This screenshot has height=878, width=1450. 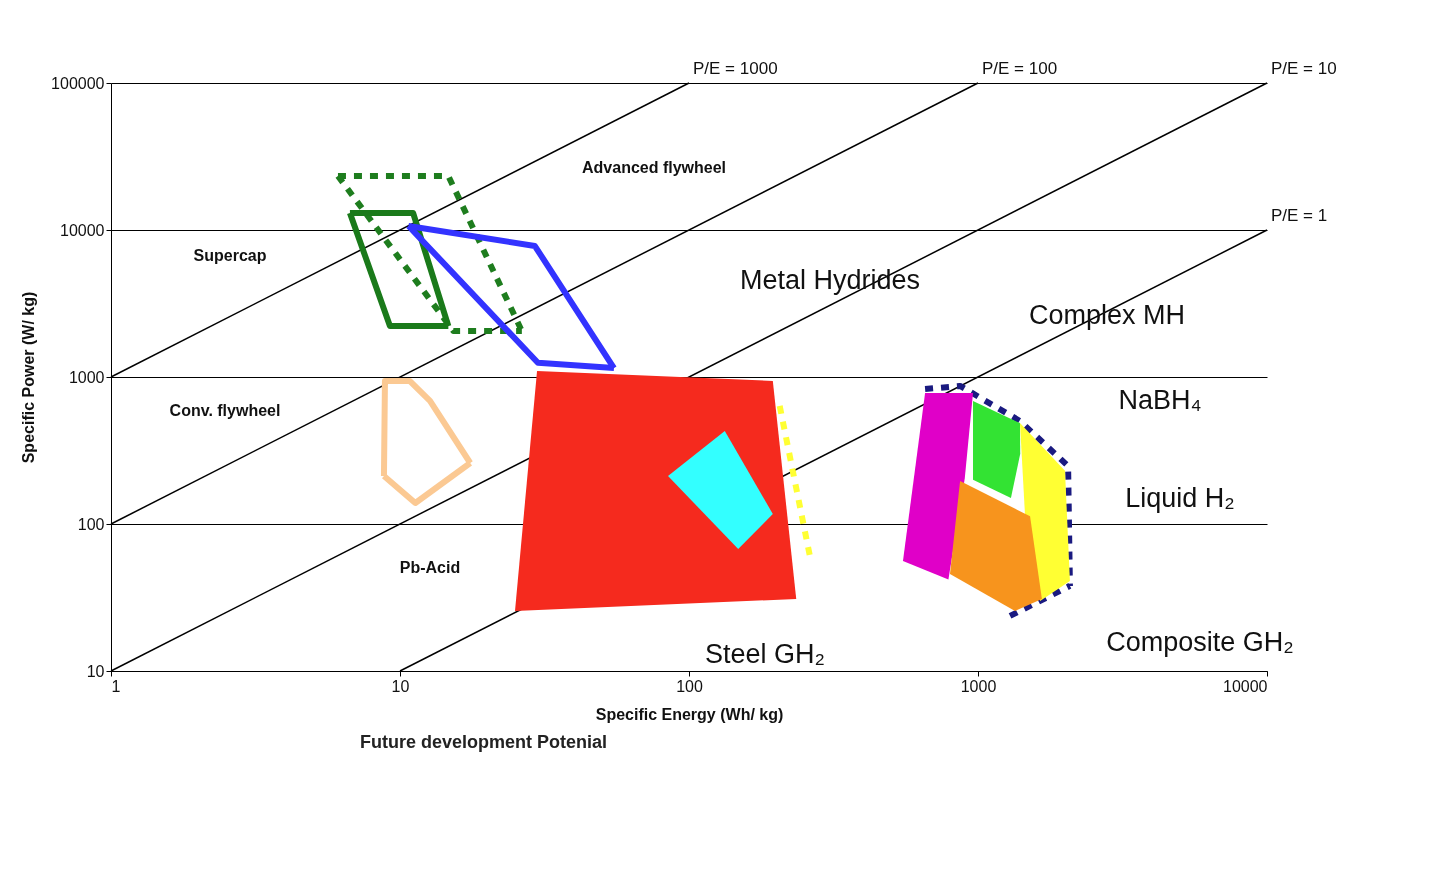 What do you see at coordinates (484, 742) in the screenshot?
I see `text: Future development Potenial` at bounding box center [484, 742].